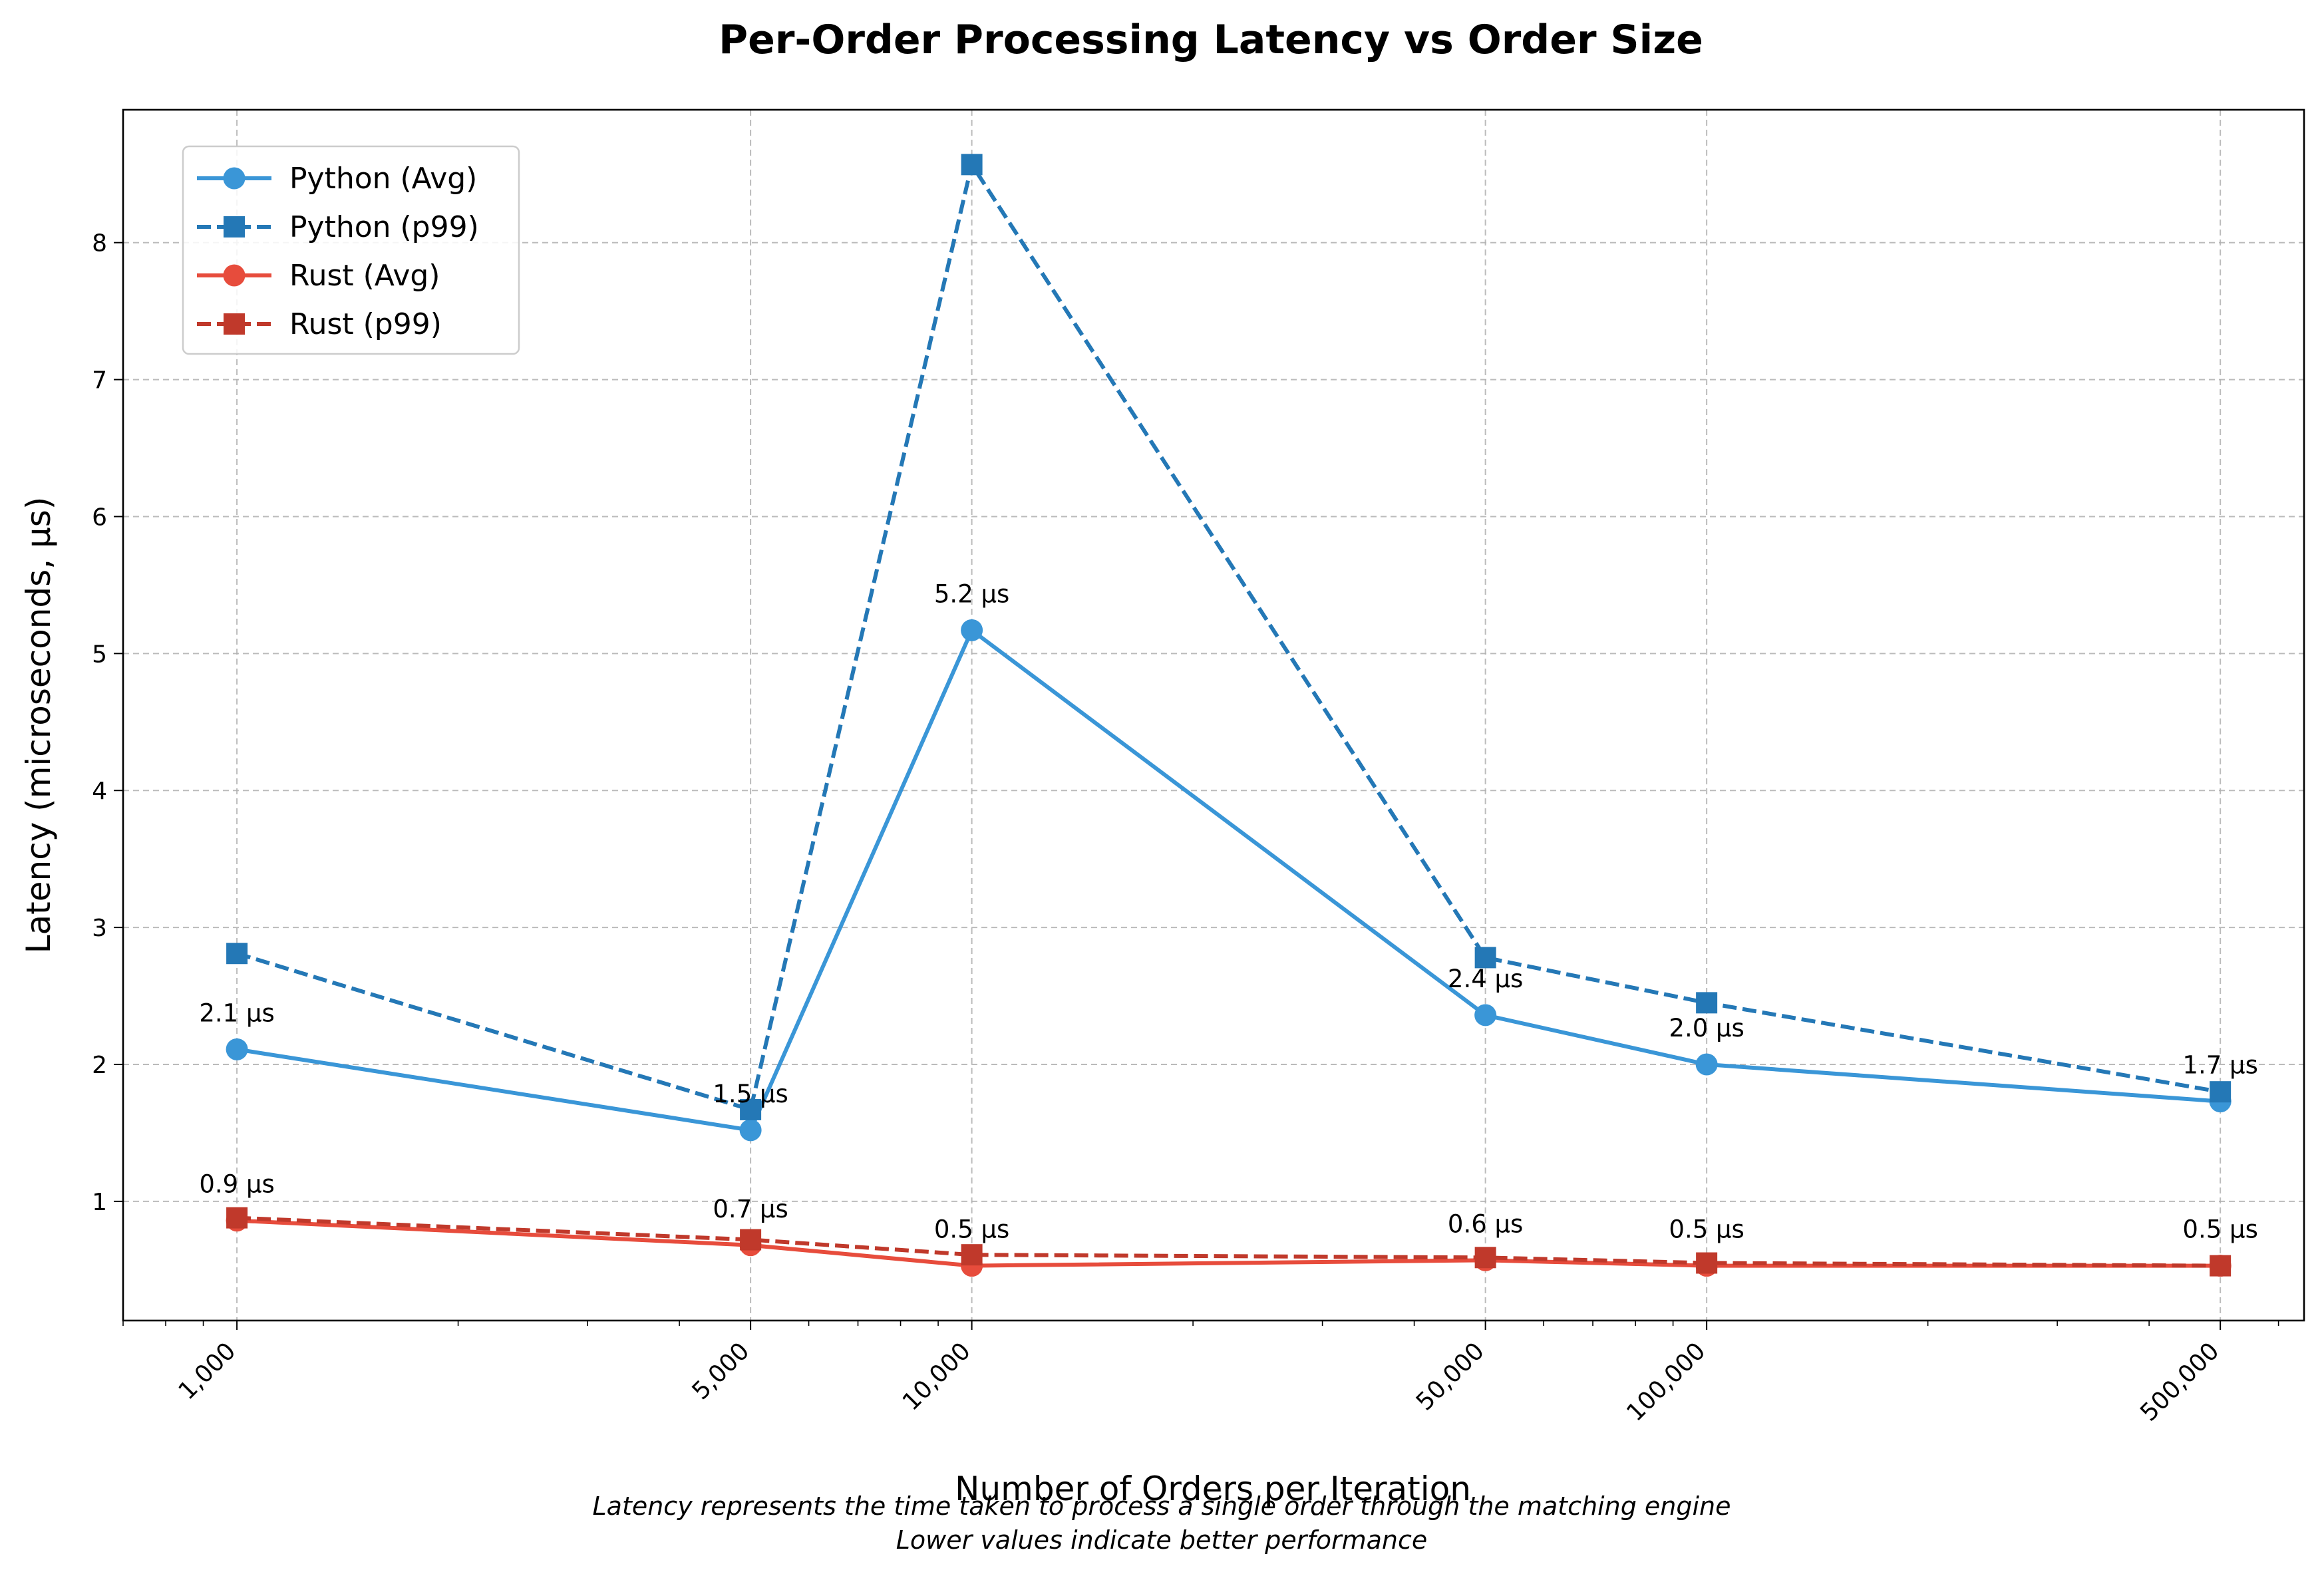 This screenshot has height=1574, width=2324. What do you see at coordinates (750, 1094) in the screenshot?
I see `data-label: 1.5 μs` at bounding box center [750, 1094].